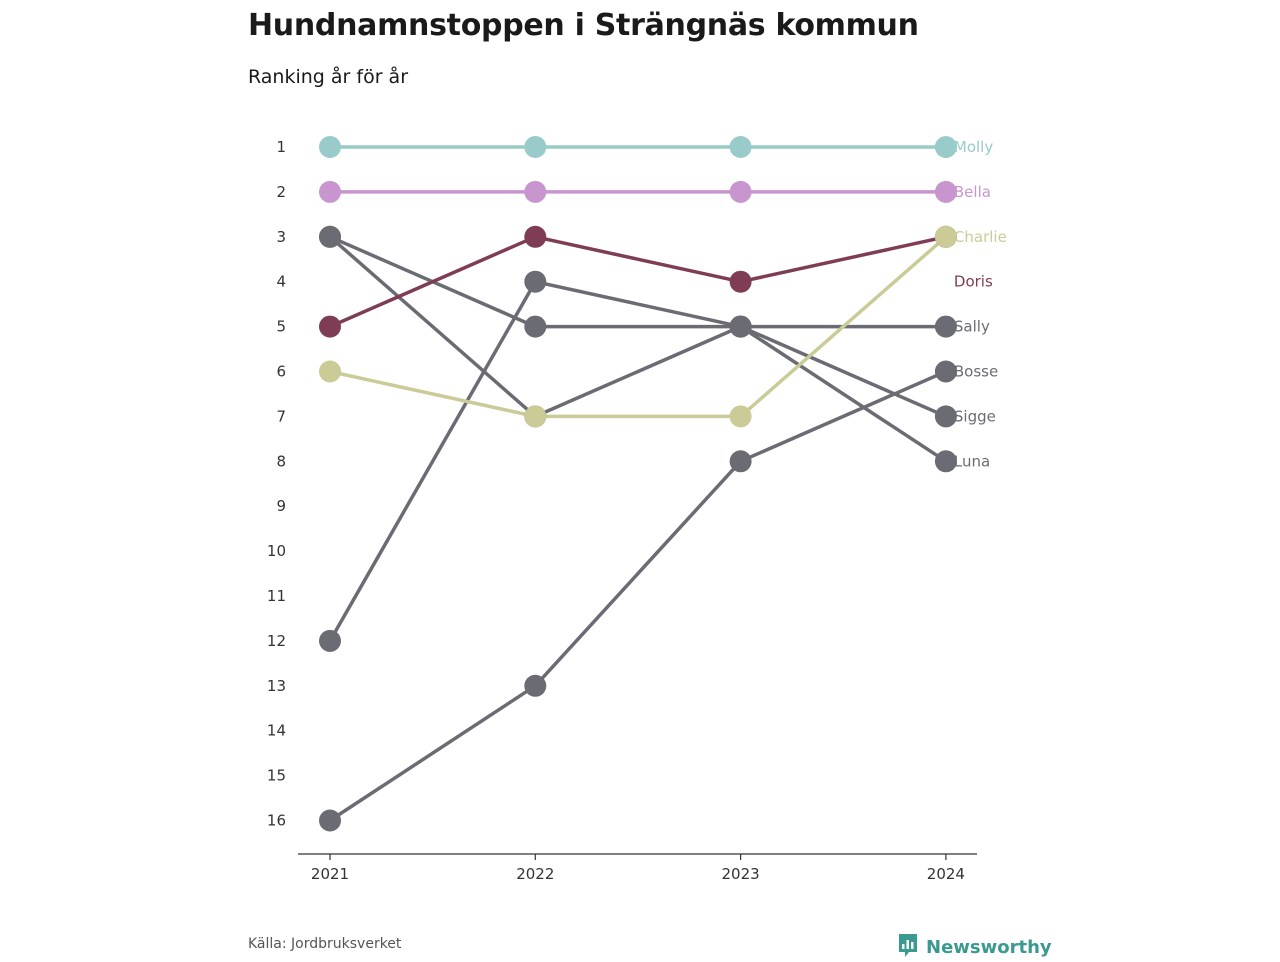 The width and height of the screenshot is (1280, 962). What do you see at coordinates (945, 461) in the screenshot?
I see `point-luna-2024` at bounding box center [945, 461].